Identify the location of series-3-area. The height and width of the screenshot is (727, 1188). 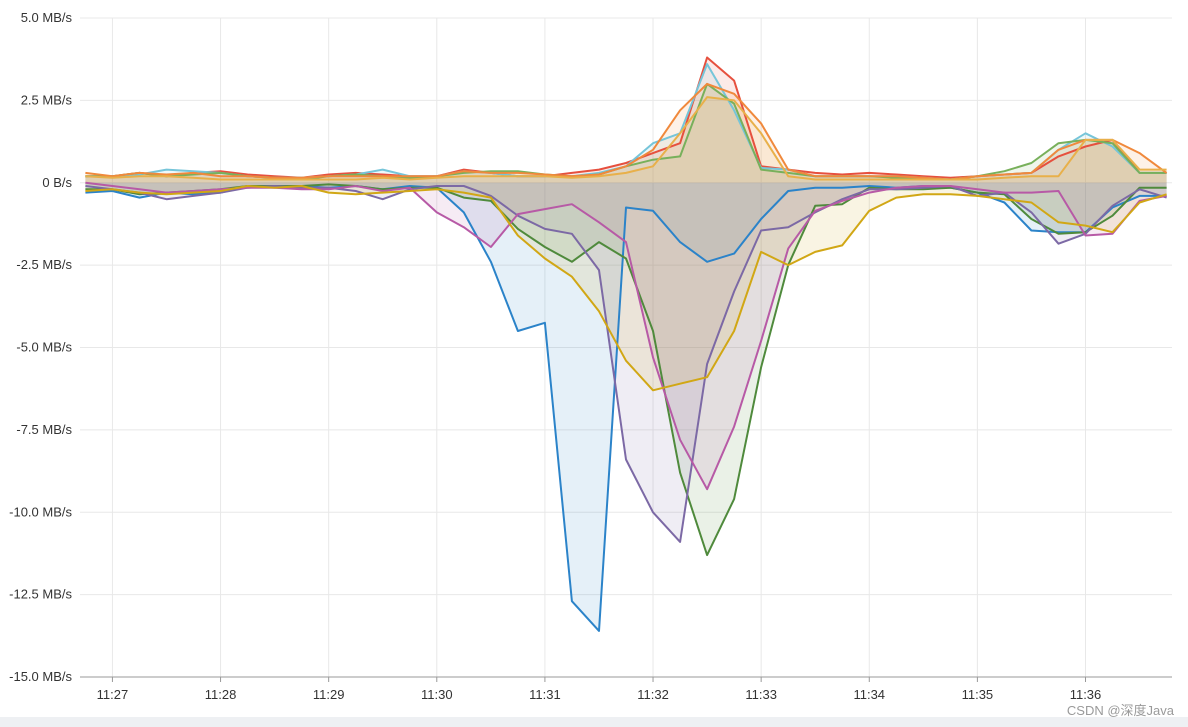
(626, 133).